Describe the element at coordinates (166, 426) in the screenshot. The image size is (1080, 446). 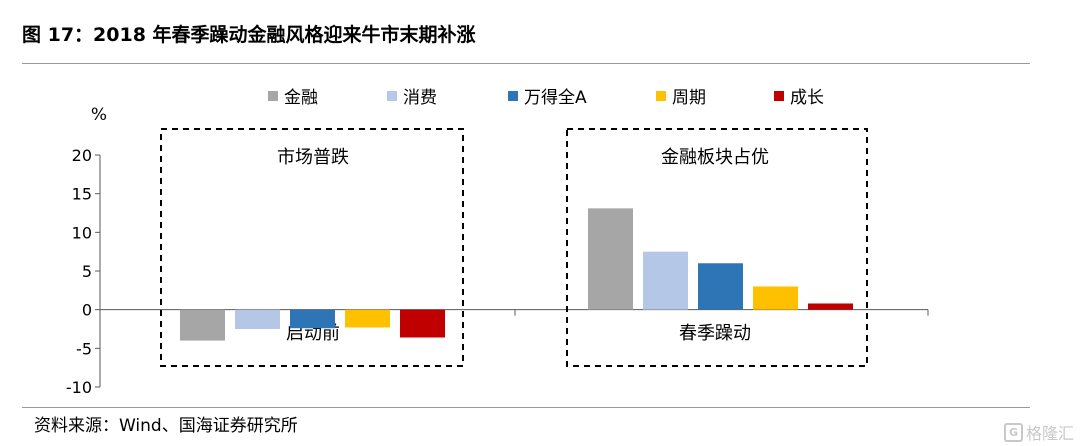
I see `source-note: 资料来源：Wind、国海证券研究所` at that location.